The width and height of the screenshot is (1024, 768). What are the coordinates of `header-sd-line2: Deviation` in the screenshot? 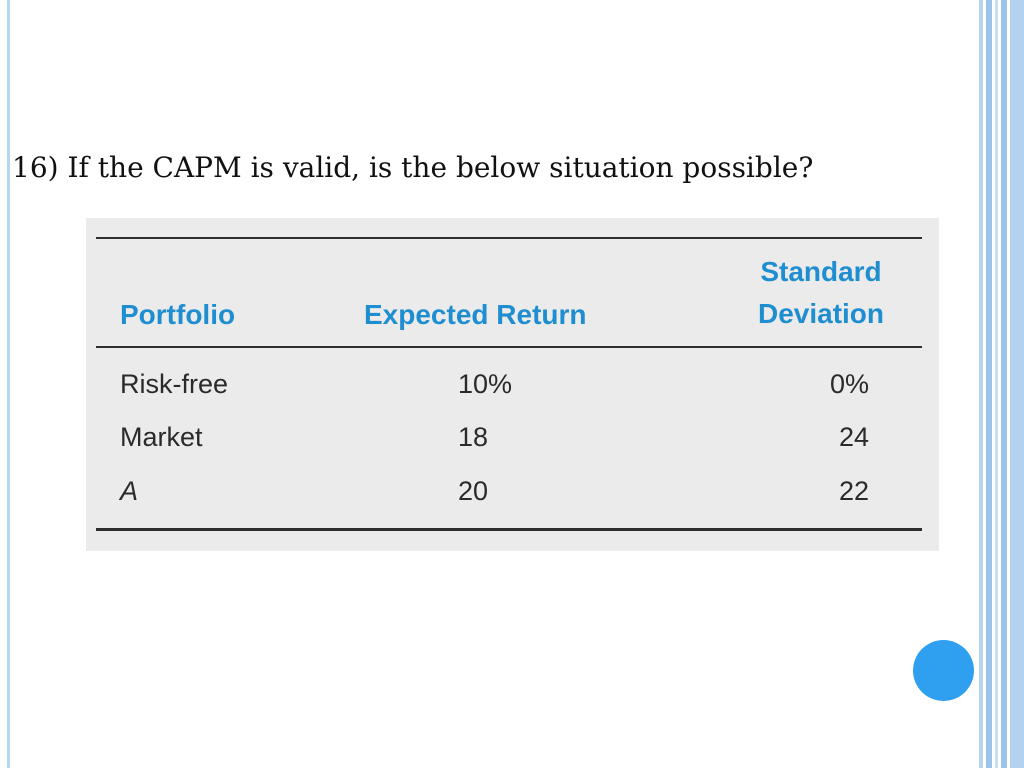 It's located at (821, 313).